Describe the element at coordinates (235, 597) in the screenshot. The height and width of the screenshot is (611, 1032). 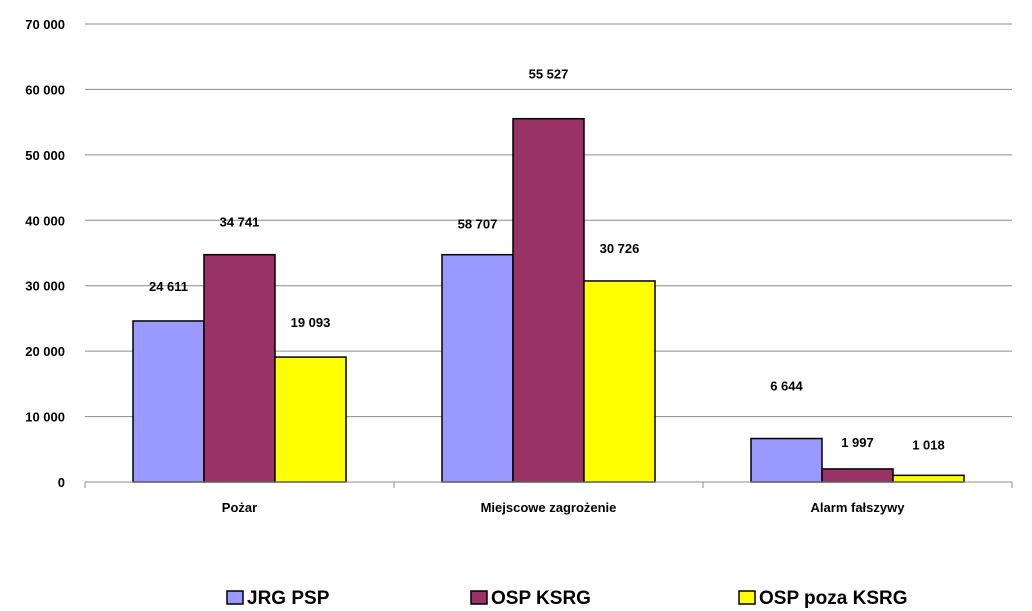
I see `legend-swatch-jrg-psp` at that location.